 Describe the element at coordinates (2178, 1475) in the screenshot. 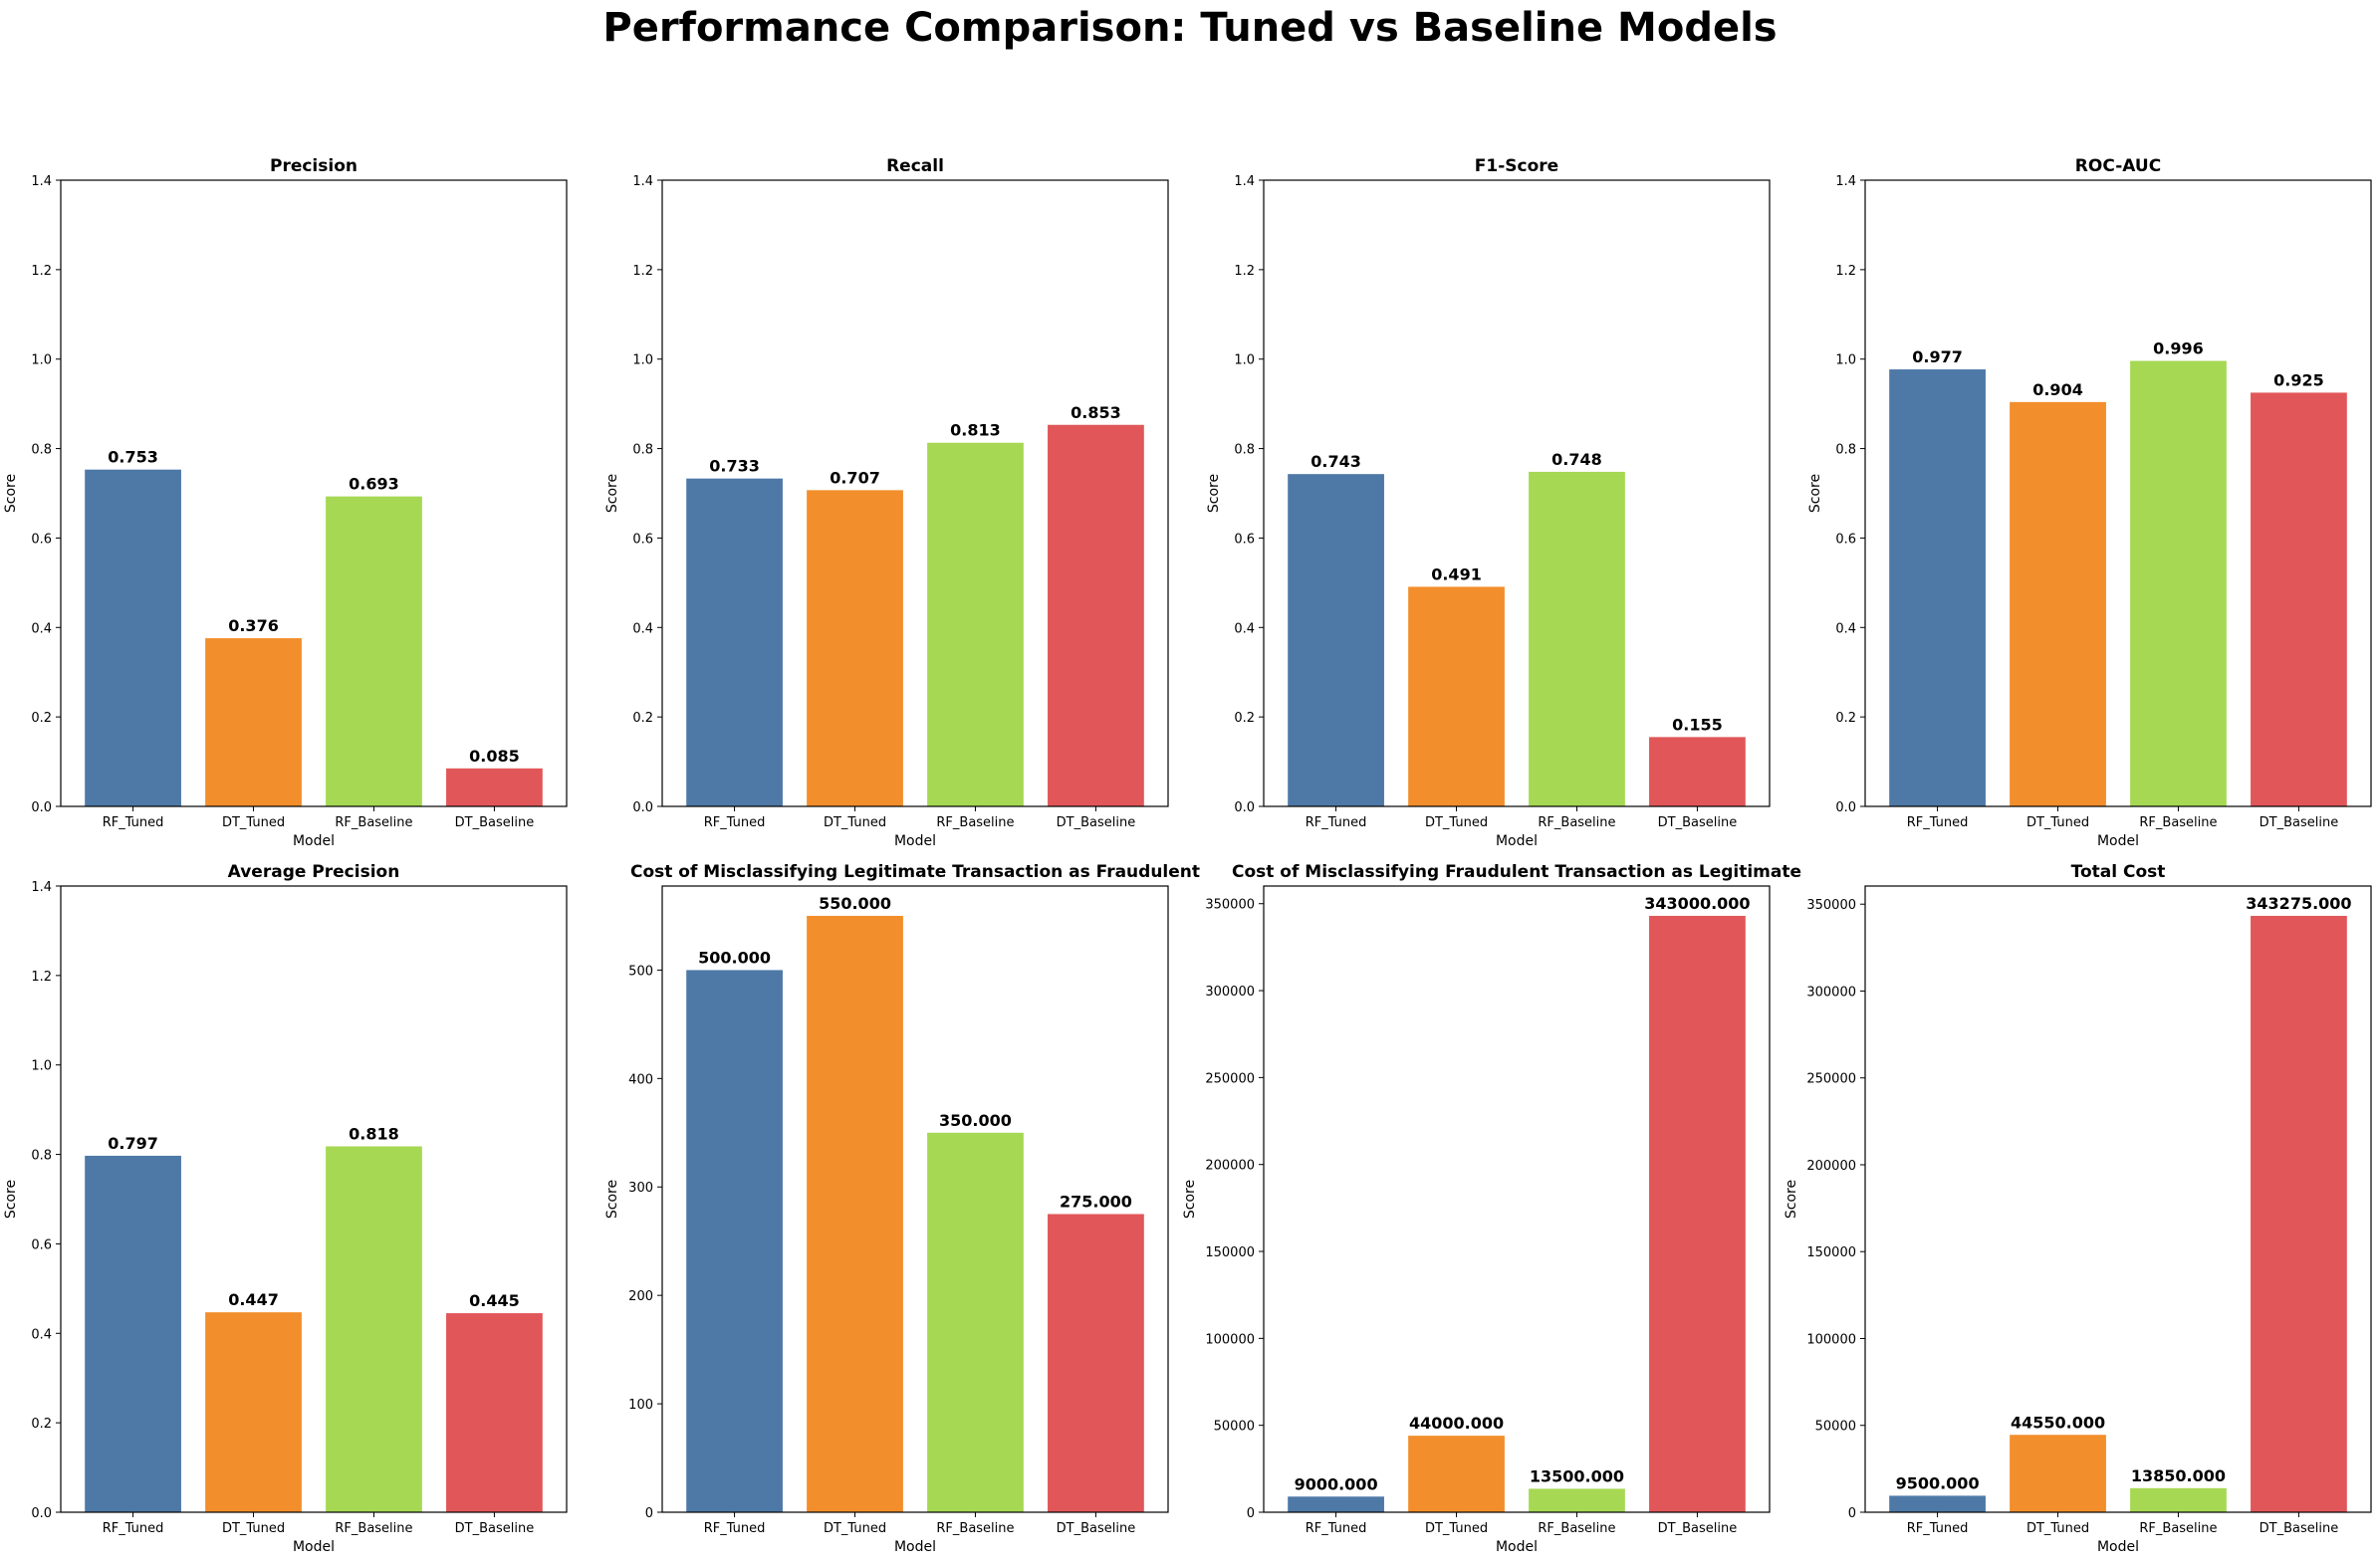

I see `bar-value-label: 13850.000` at that location.